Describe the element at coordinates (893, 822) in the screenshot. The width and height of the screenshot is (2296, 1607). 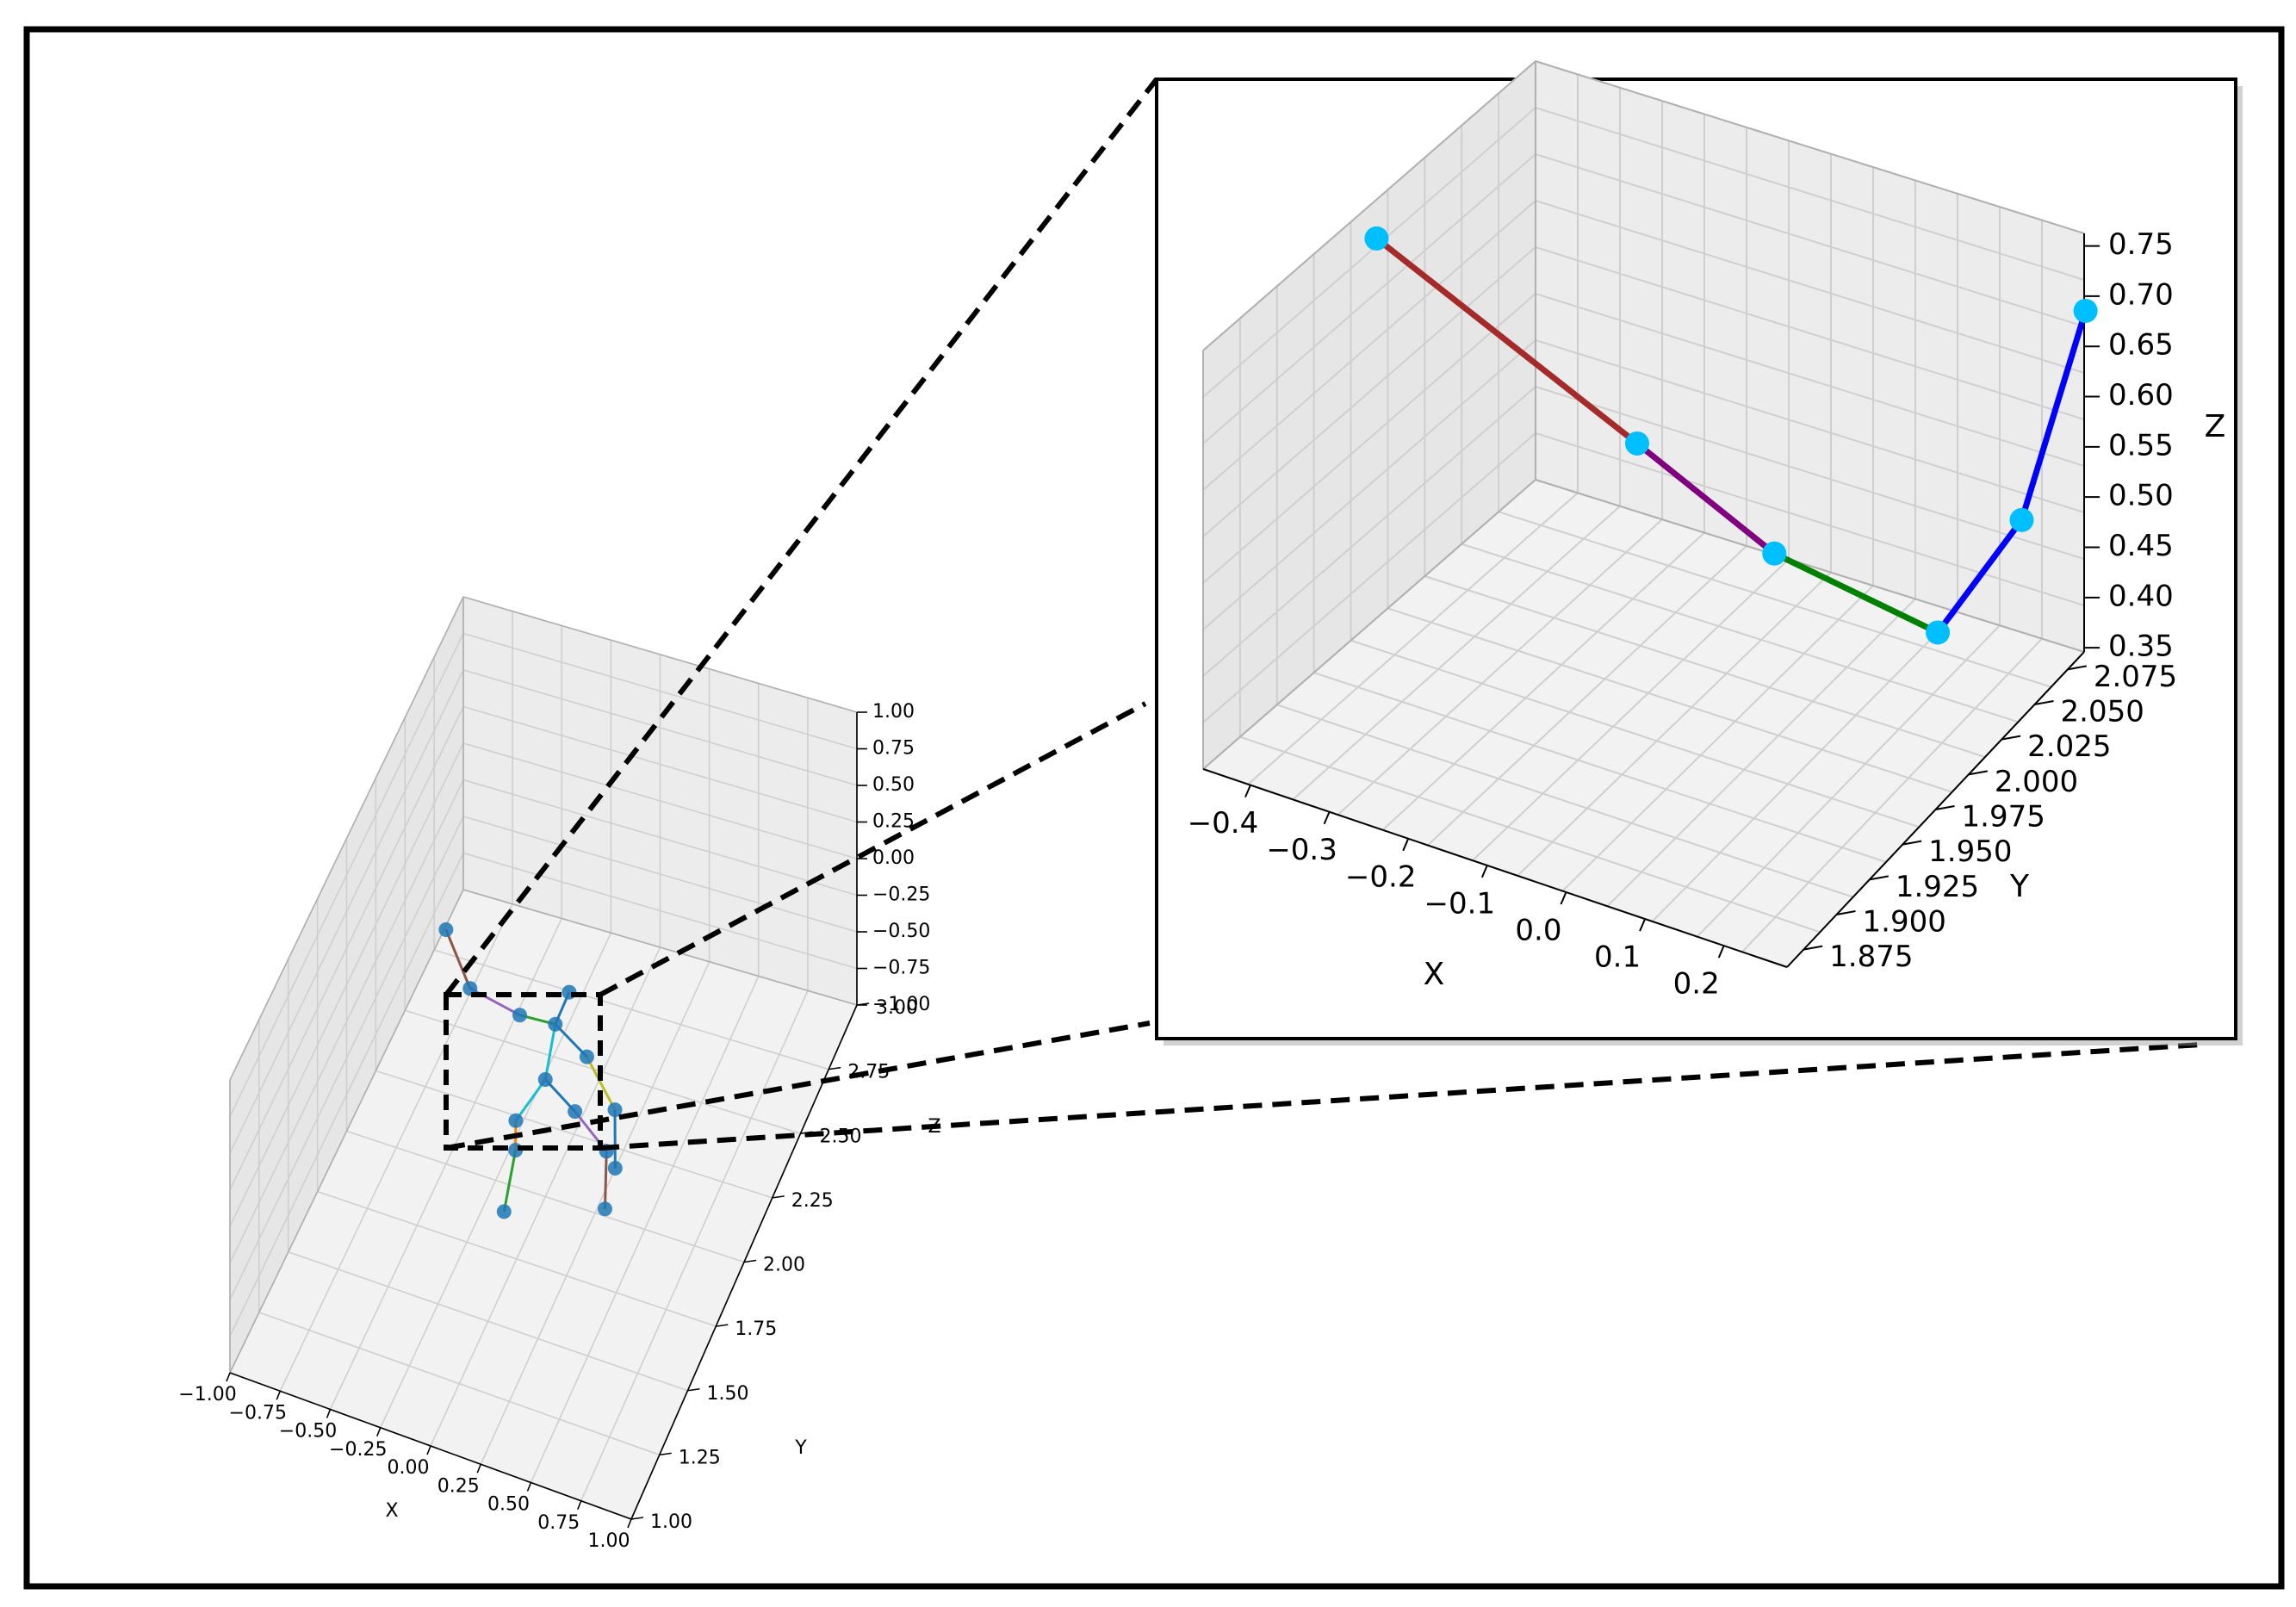
I see `main-z-tick-label: 0.25` at that location.